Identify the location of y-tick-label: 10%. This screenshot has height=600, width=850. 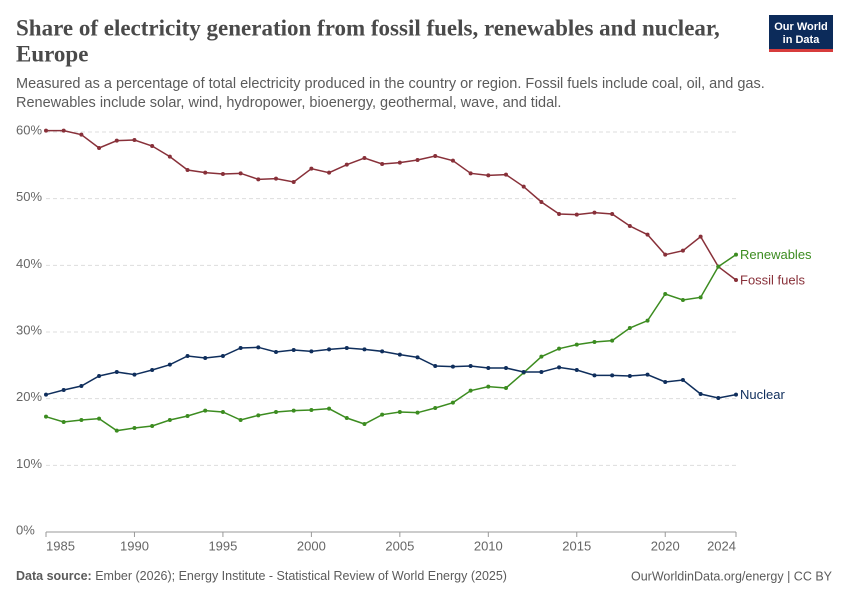
(29, 463).